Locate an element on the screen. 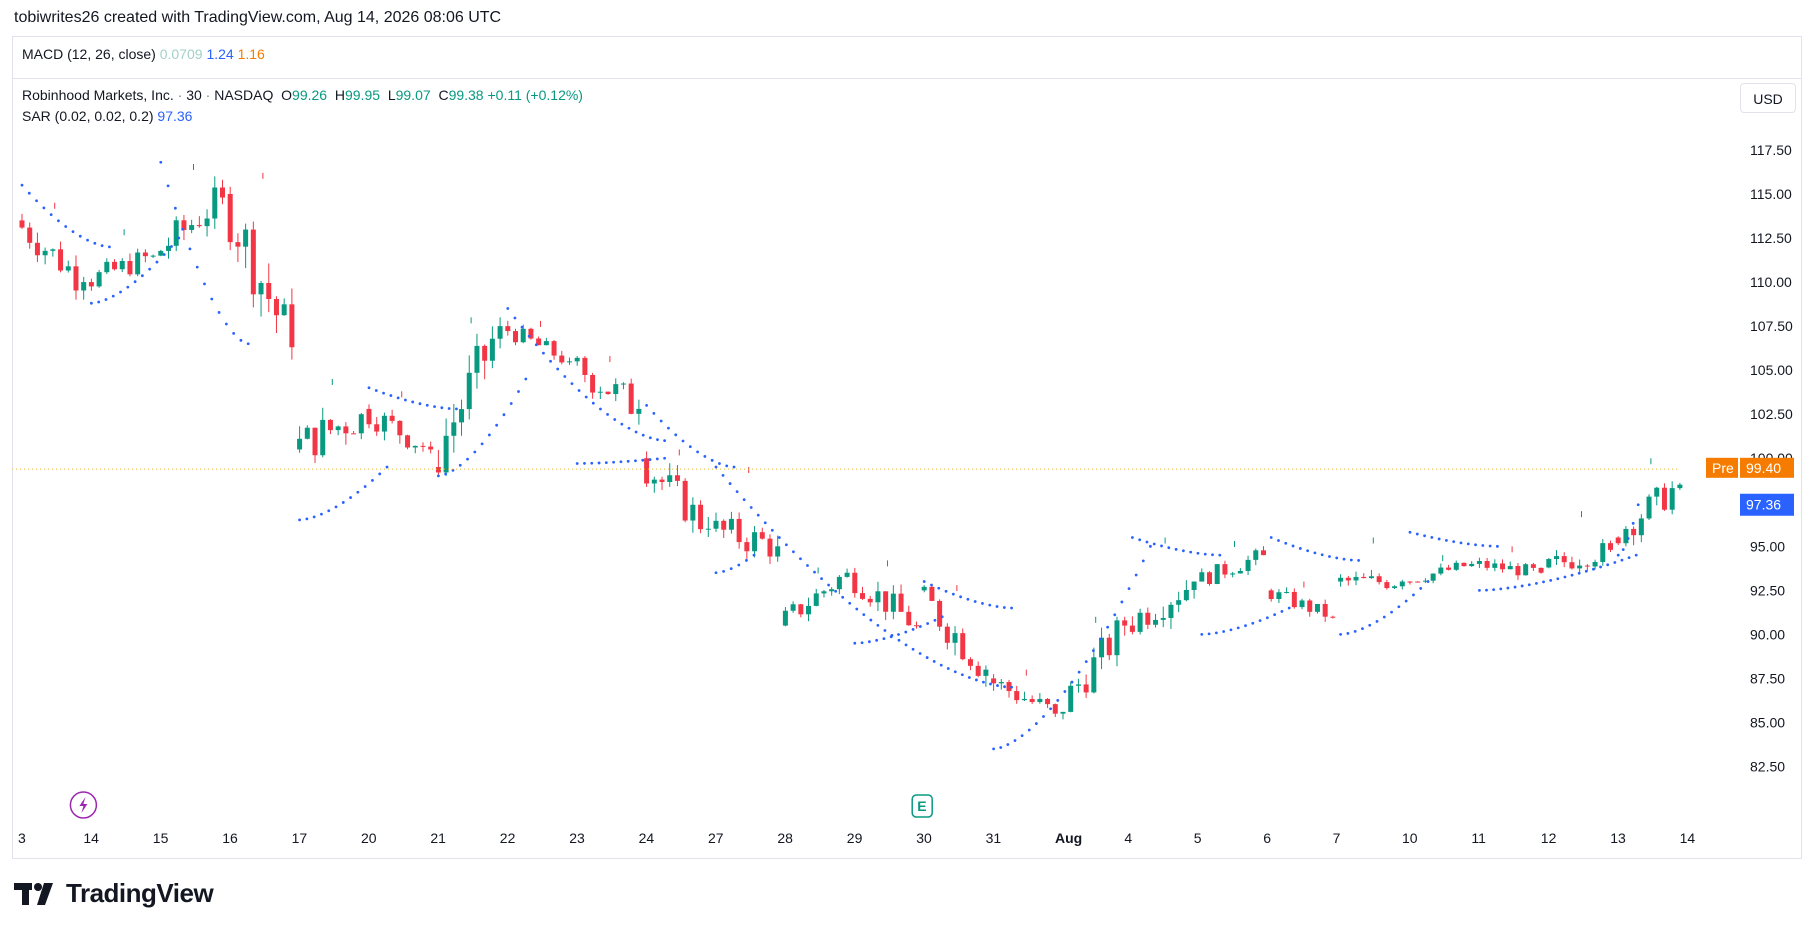 This screenshot has width=1814, height=930. macd-legend: MACD (12, 26, close) 0.0709 1.24 1.16 is located at coordinates (143, 54).